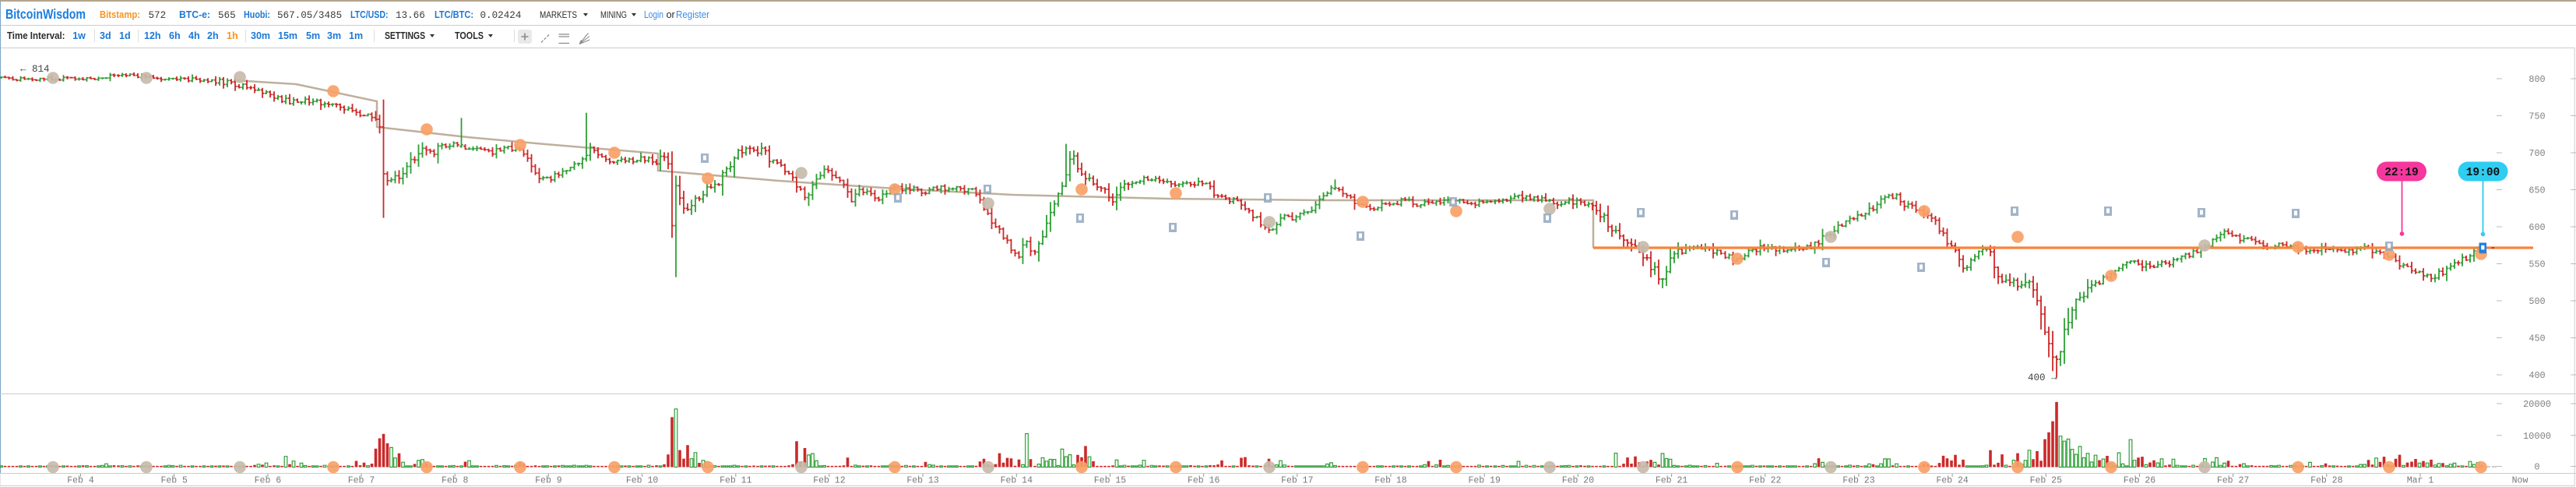 The height and width of the screenshot is (487, 2576). Describe the element at coordinates (2536, 264) in the screenshot. I see `svg-text: 550` at that location.